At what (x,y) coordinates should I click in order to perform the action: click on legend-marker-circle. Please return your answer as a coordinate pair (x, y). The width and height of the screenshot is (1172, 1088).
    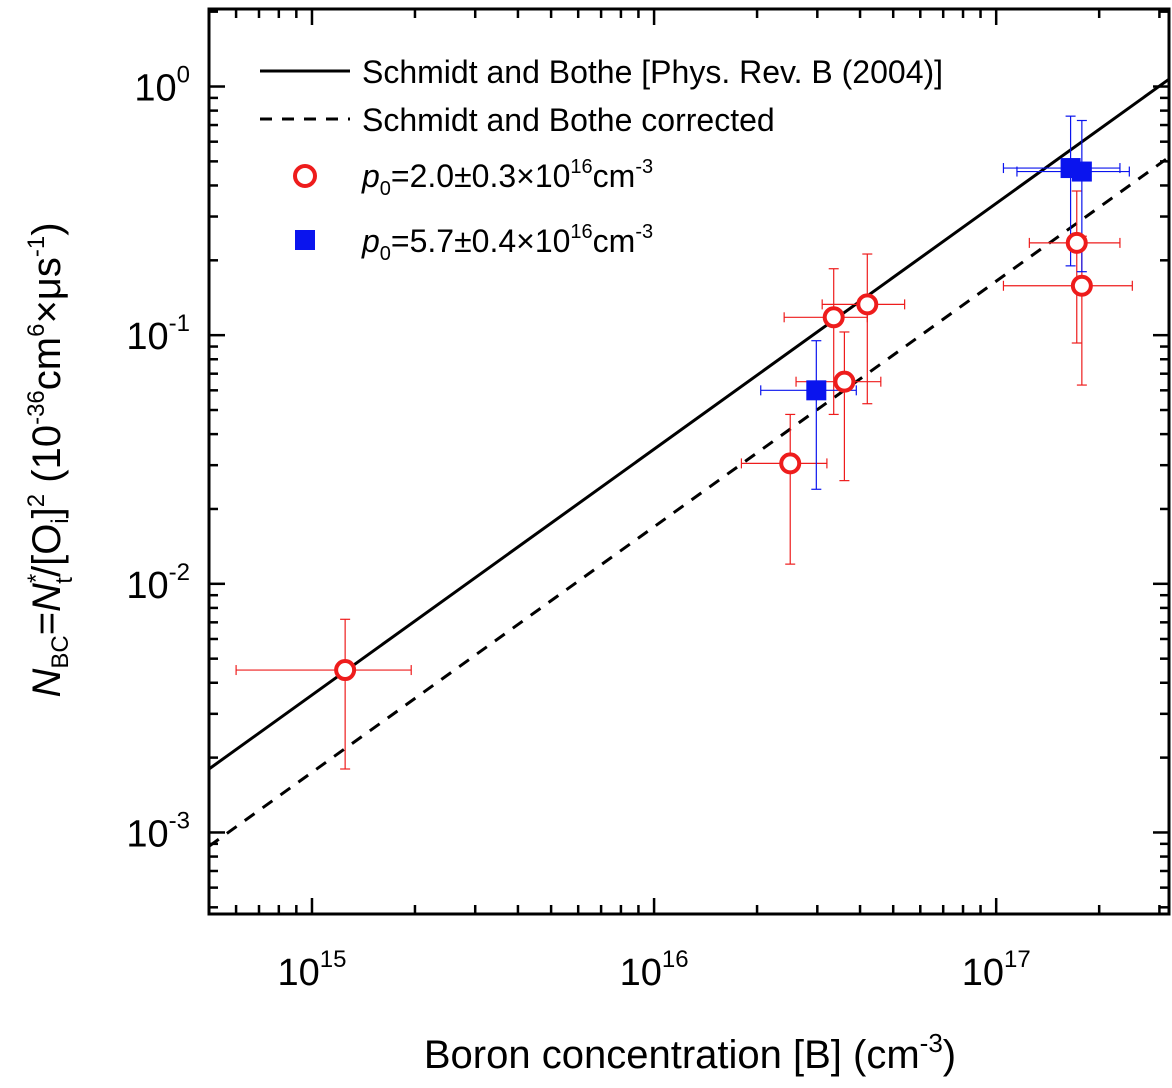
    Looking at the image, I should click on (305, 176).